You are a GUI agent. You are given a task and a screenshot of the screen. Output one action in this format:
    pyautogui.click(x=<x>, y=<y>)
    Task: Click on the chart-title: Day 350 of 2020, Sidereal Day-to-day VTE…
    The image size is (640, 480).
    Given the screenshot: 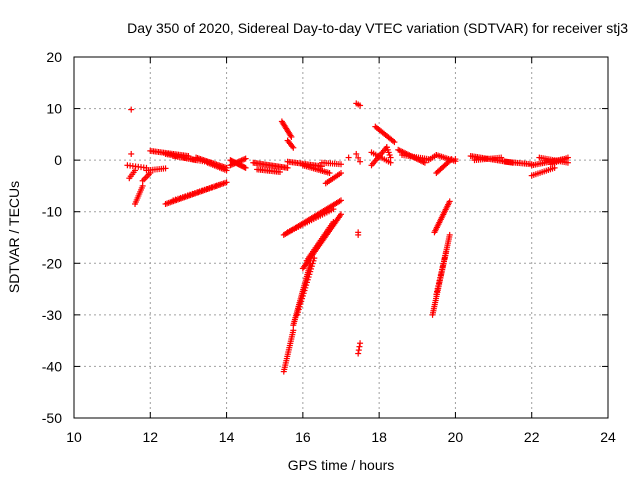 What is the action you would take?
    pyautogui.click(x=377, y=28)
    